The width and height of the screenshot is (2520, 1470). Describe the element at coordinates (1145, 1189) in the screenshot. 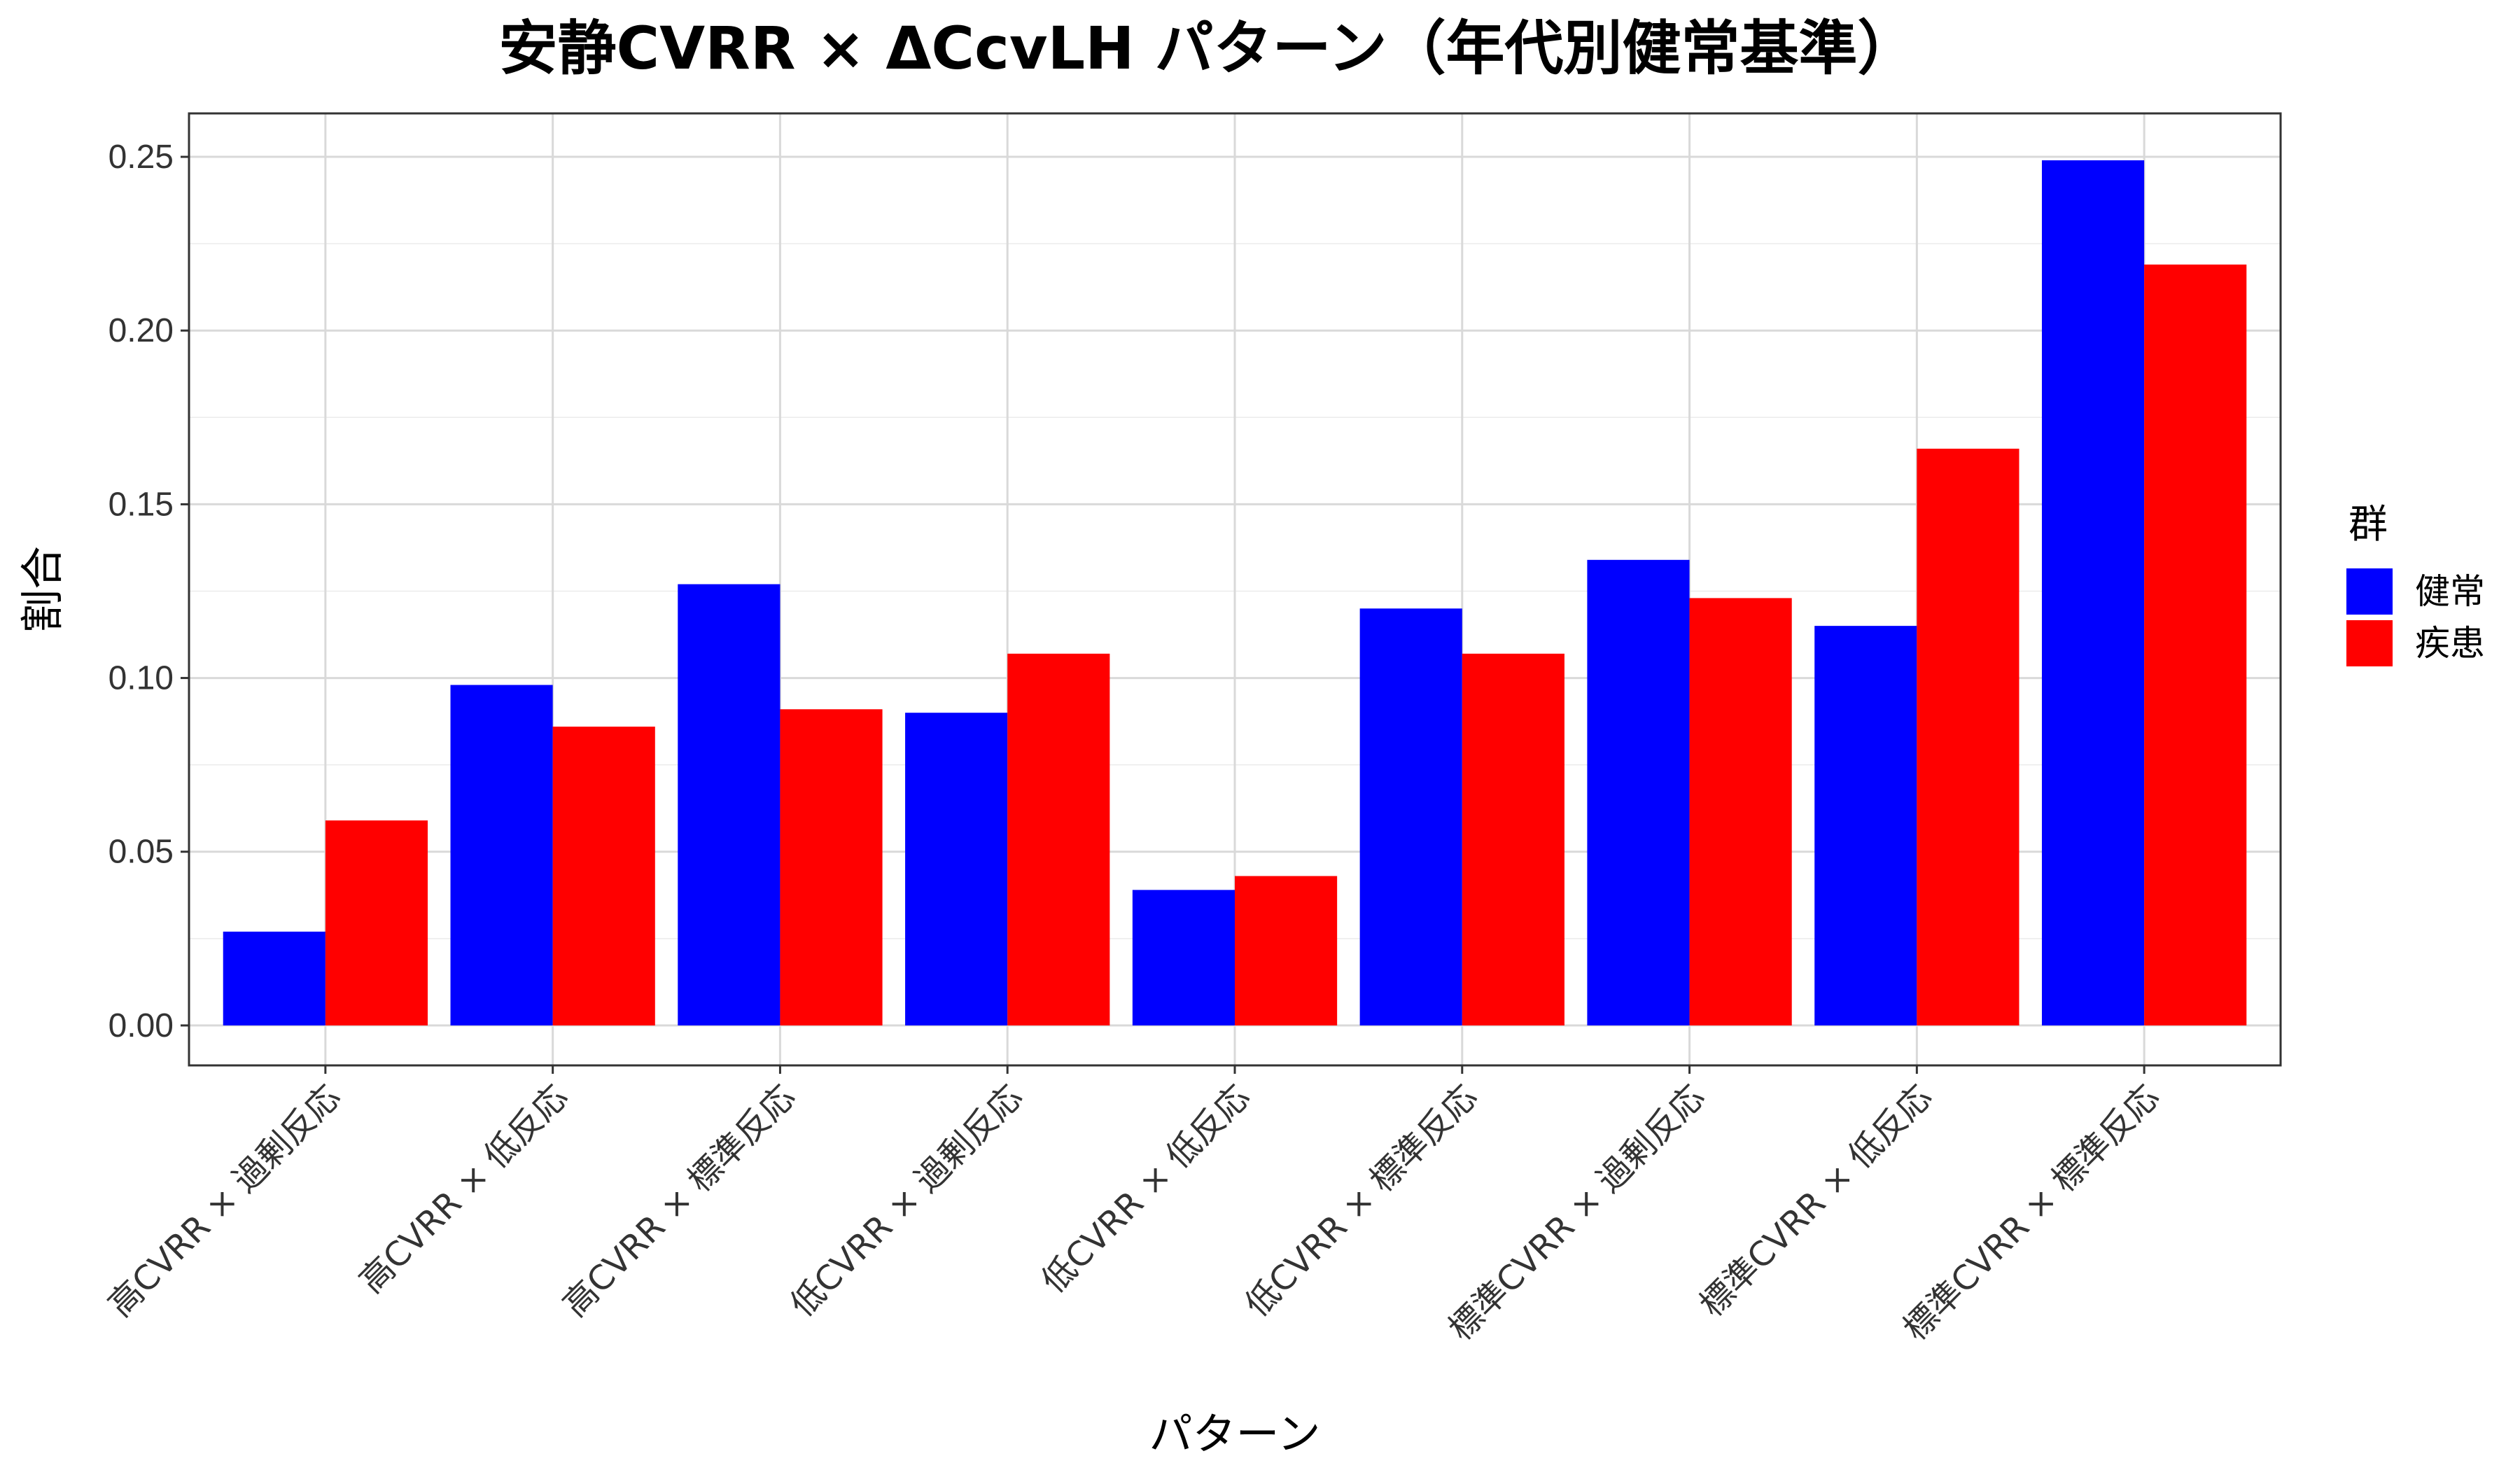

I see `x-tick-label: 低CVRR × 低反応` at that location.